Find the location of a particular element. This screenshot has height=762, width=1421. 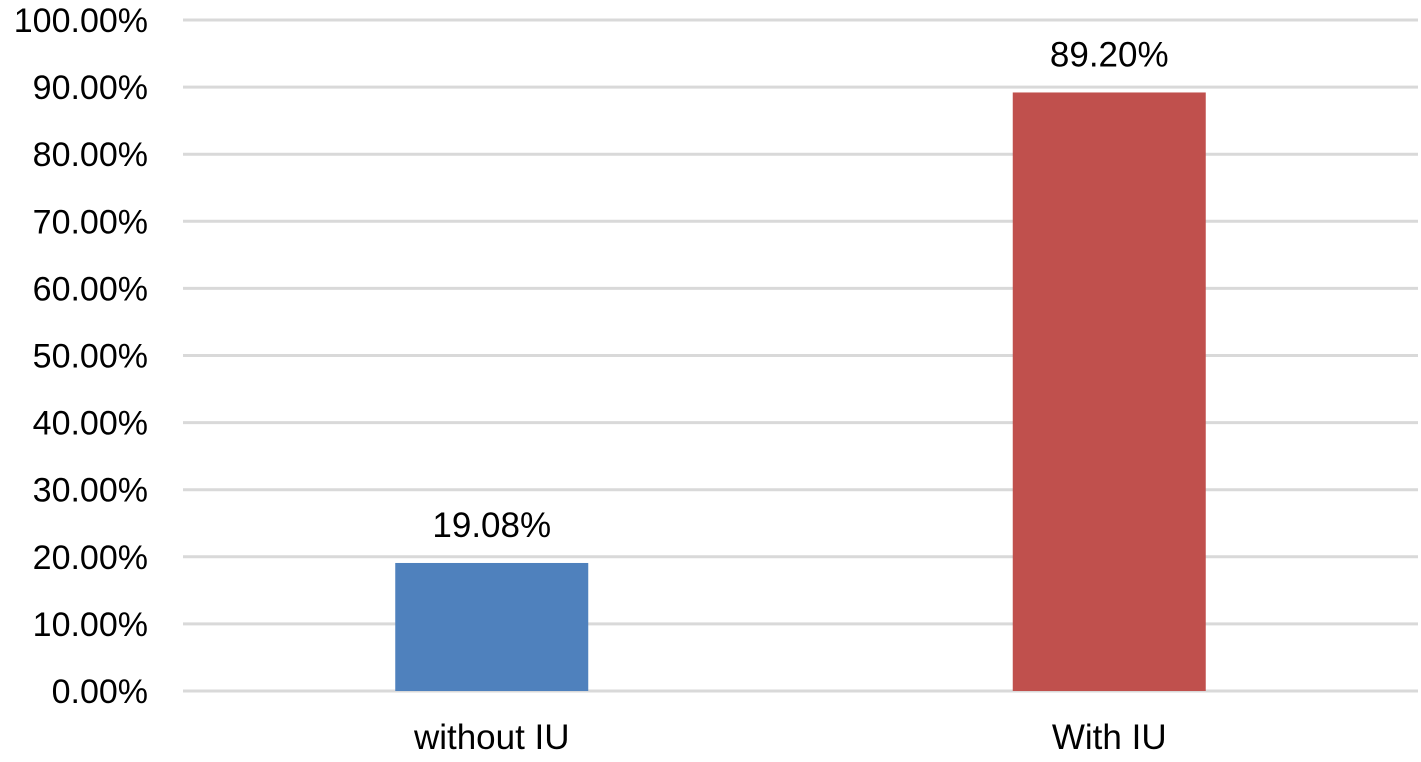

y-tick-label: 50.00% is located at coordinates (90, 357).